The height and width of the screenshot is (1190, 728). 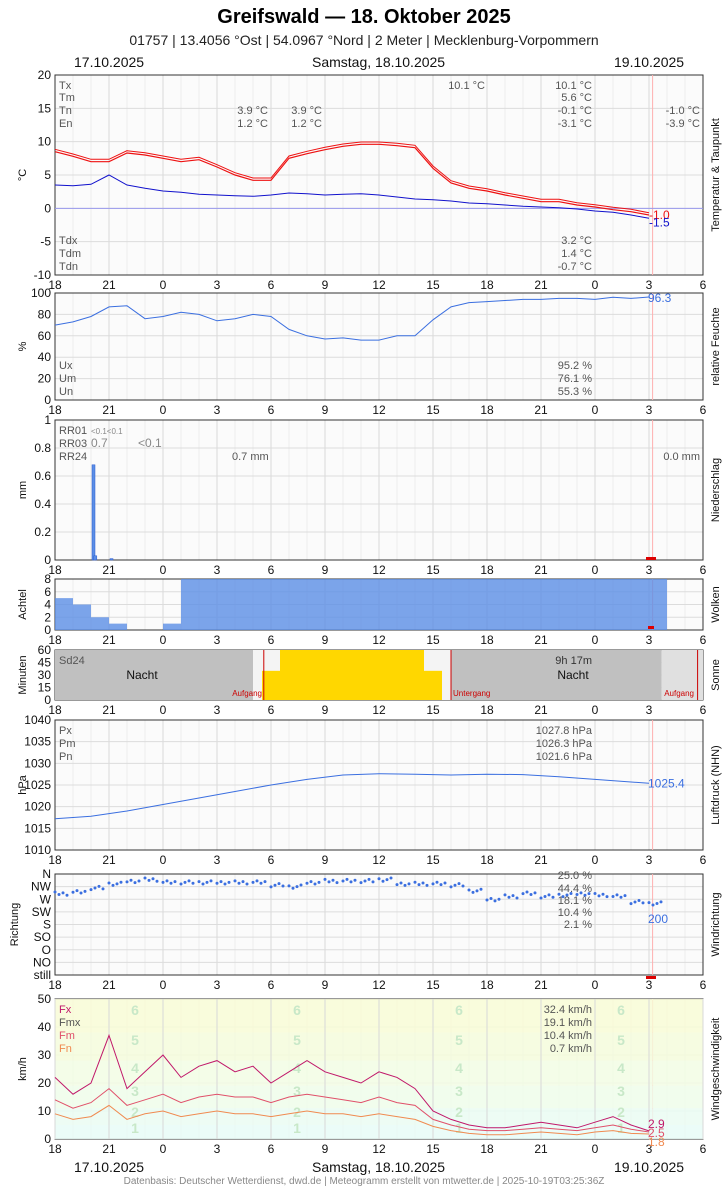 I want to click on clouds-ytick: 6, so click(x=47, y=592).